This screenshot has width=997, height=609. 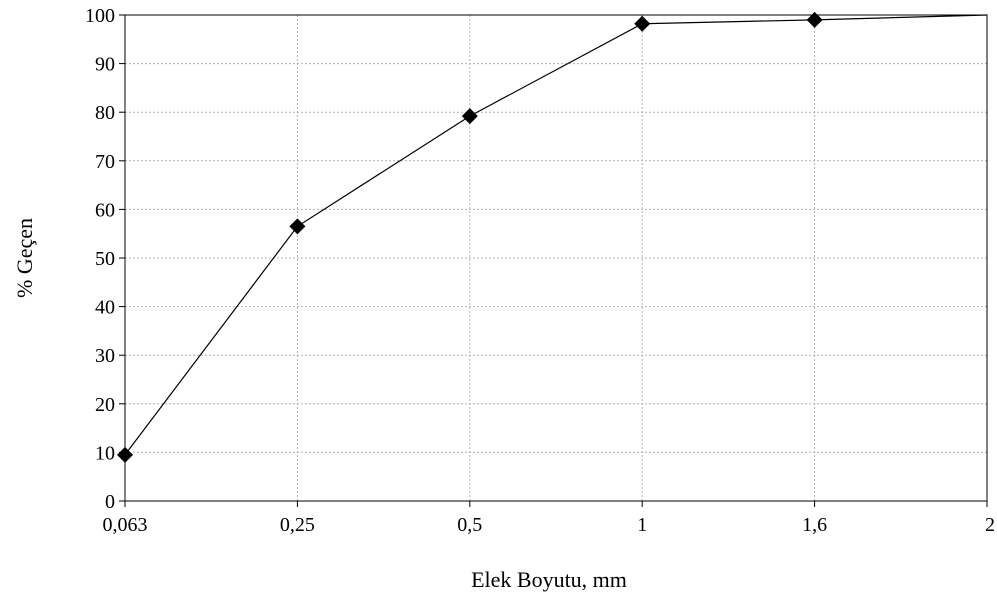 What do you see at coordinates (549, 579) in the screenshot?
I see `x-axis-title: Elek Boyutu, mm` at bounding box center [549, 579].